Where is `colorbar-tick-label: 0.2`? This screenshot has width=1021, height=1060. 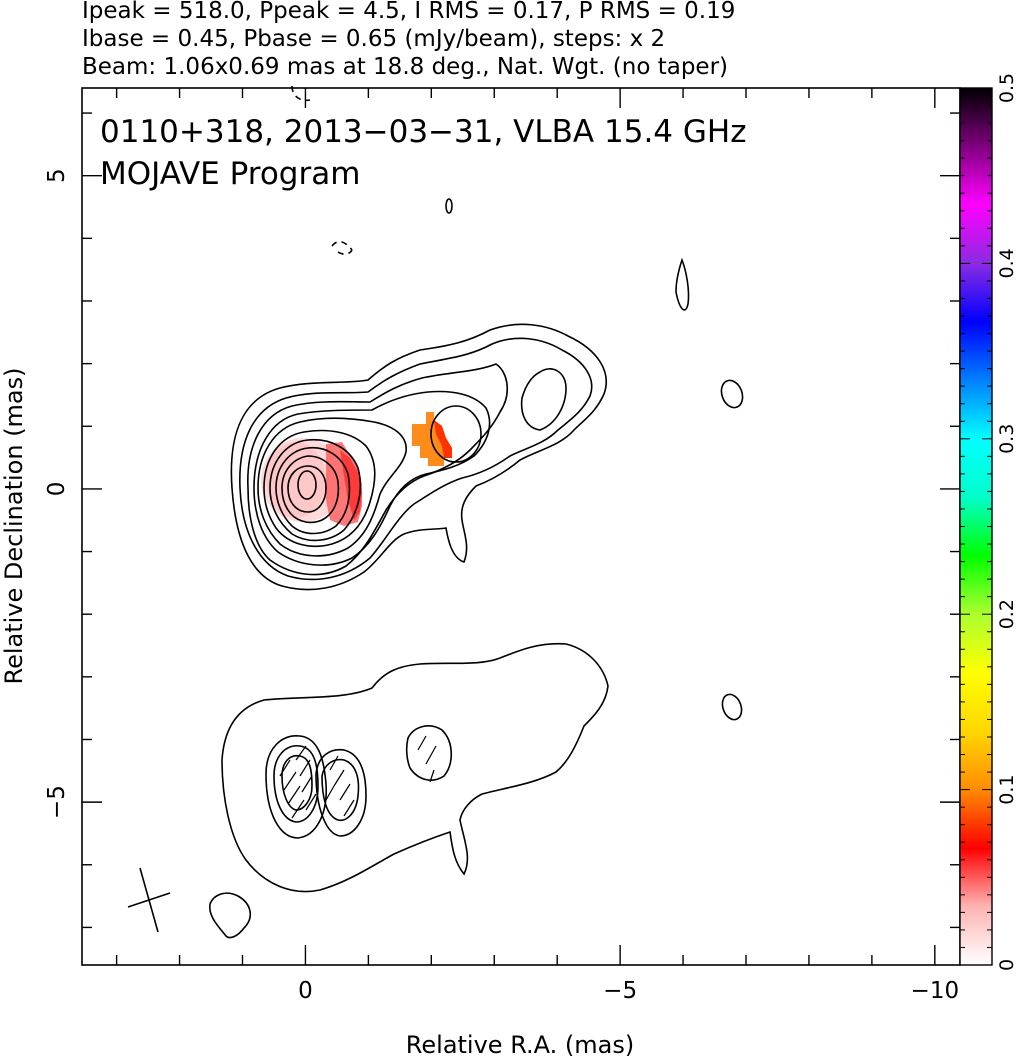 colorbar-tick-label: 0.2 is located at coordinates (1007, 614).